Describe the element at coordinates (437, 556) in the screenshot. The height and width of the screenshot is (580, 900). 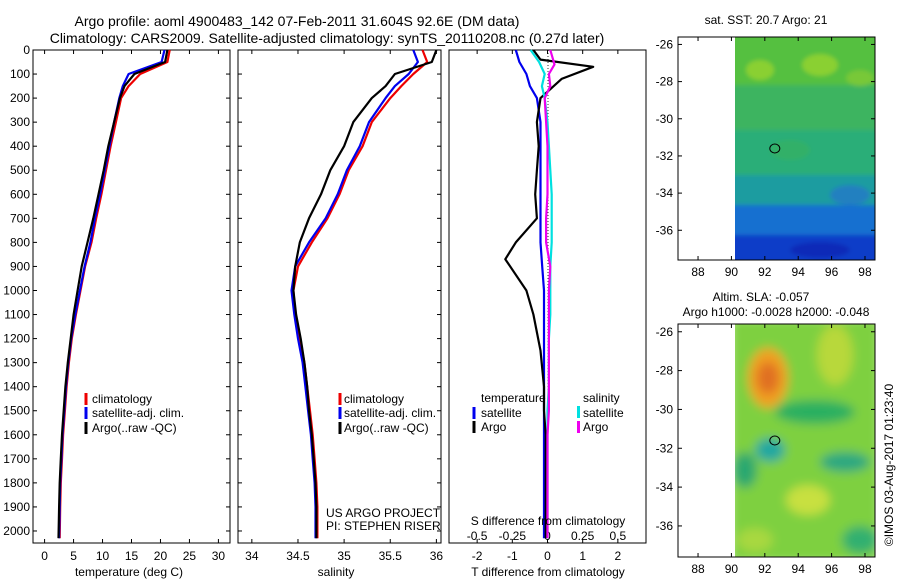
I see `x-tick-label: 36` at that location.